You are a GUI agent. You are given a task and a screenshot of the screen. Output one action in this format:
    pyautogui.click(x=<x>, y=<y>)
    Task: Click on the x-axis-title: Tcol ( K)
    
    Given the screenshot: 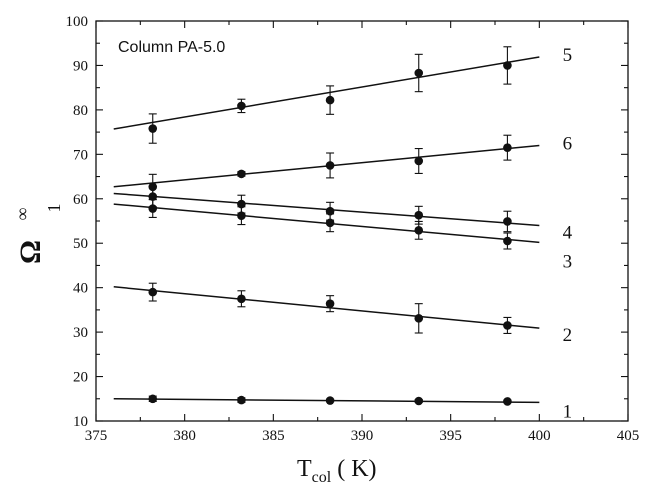 What is the action you would take?
    pyautogui.click(x=337, y=471)
    